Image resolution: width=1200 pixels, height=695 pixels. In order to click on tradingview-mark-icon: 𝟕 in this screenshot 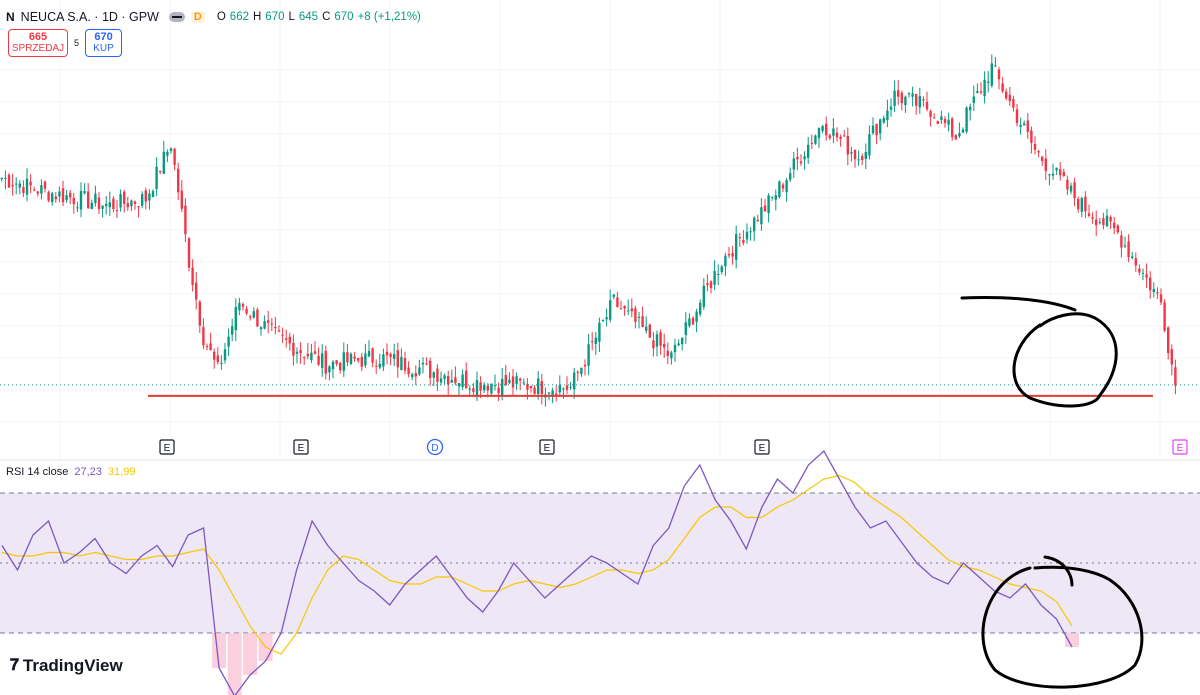, I will do `click(14, 665)`.